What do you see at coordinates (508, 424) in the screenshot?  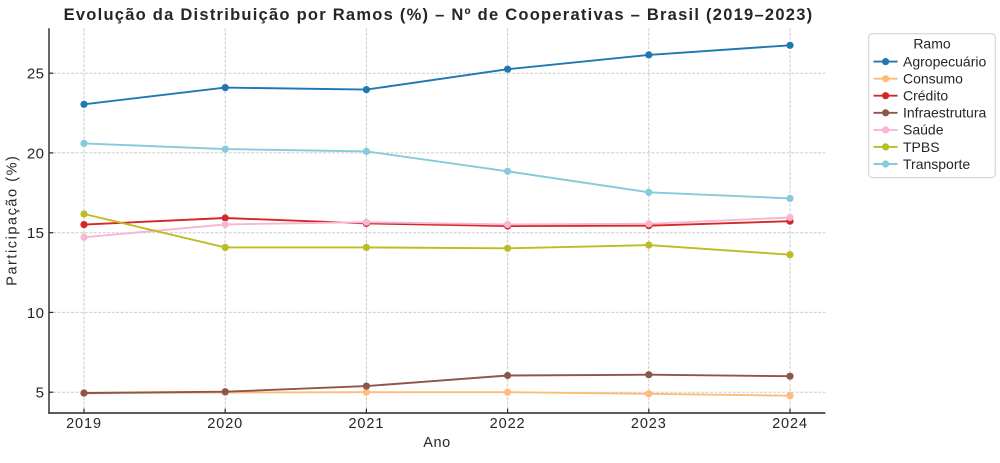 I see `svg-text: 2022` at bounding box center [508, 424].